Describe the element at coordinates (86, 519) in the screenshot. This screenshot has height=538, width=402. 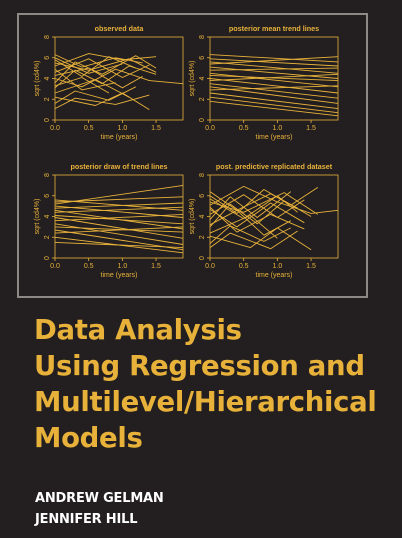
I see `author-name: JENNIFER HILL` at that location.